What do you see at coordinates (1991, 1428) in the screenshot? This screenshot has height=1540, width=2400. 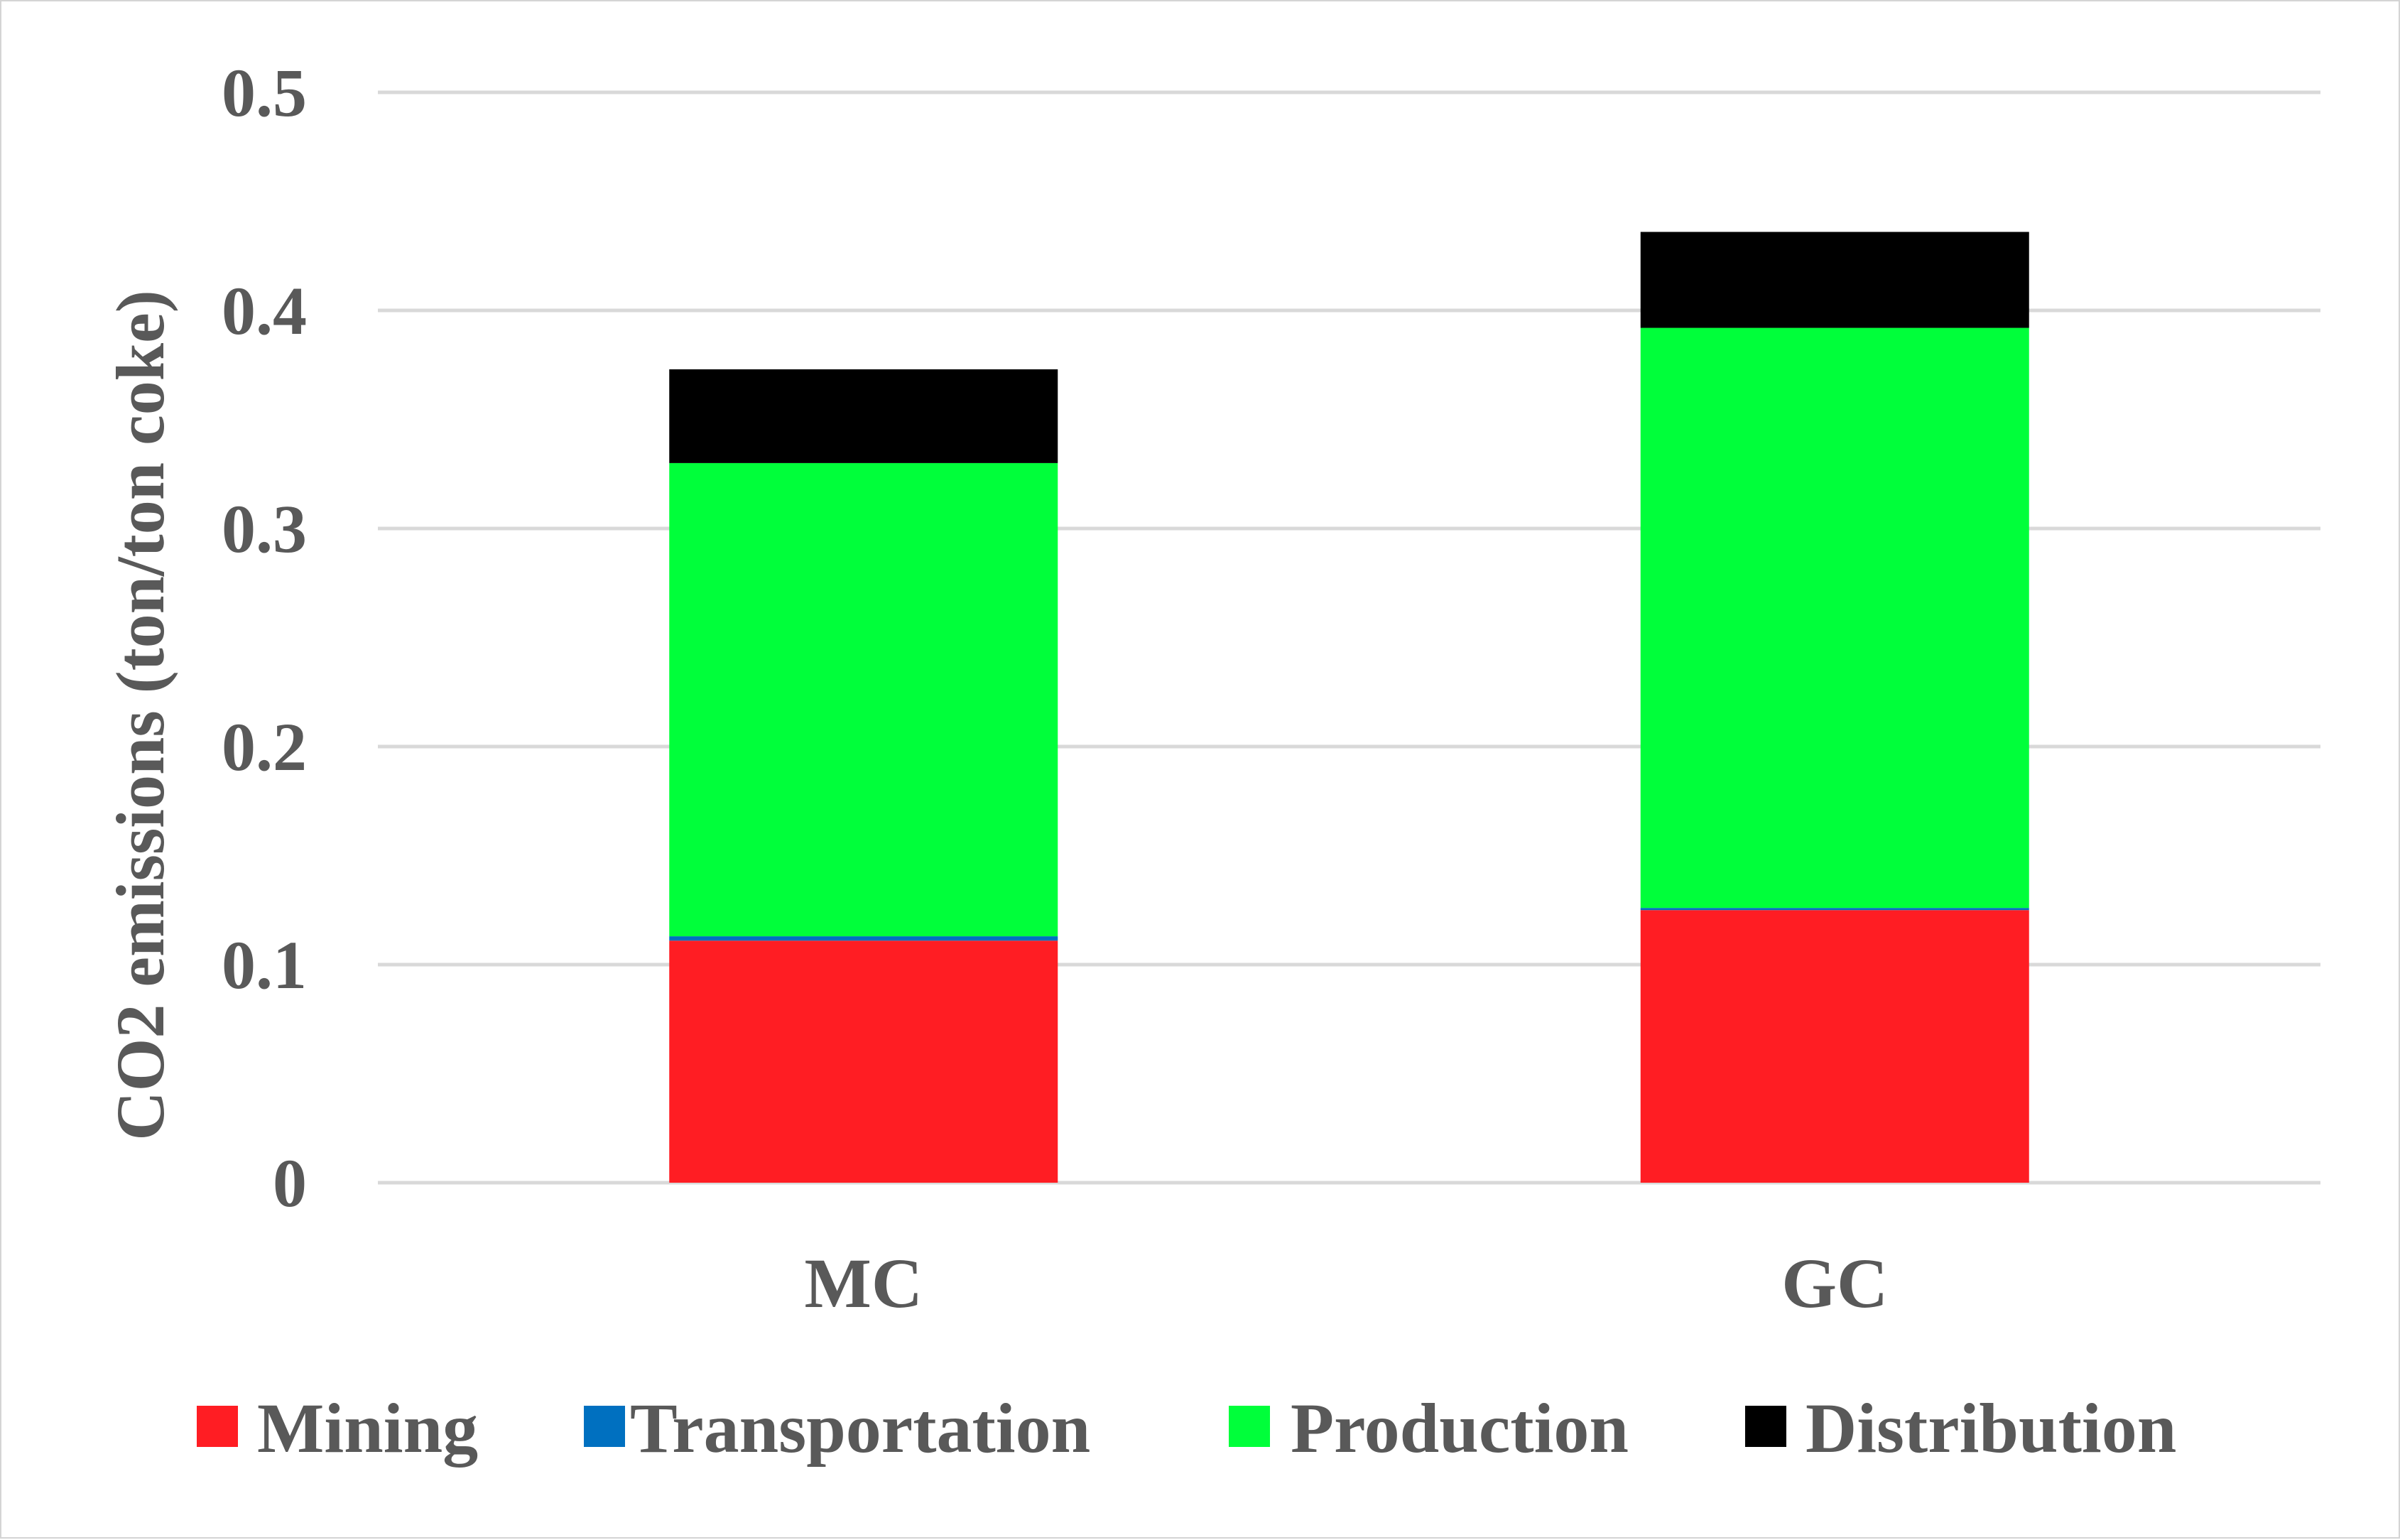 I see `legend-label-distribution: Distribution` at bounding box center [1991, 1428].